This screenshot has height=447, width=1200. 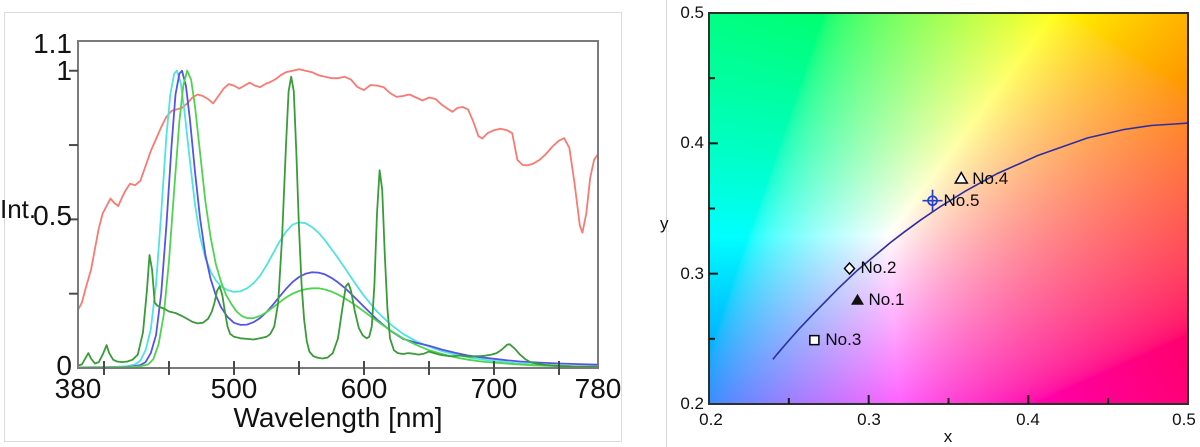 What do you see at coordinates (711, 419) in the screenshot?
I see `right-x-tick-label: 0.2` at bounding box center [711, 419].